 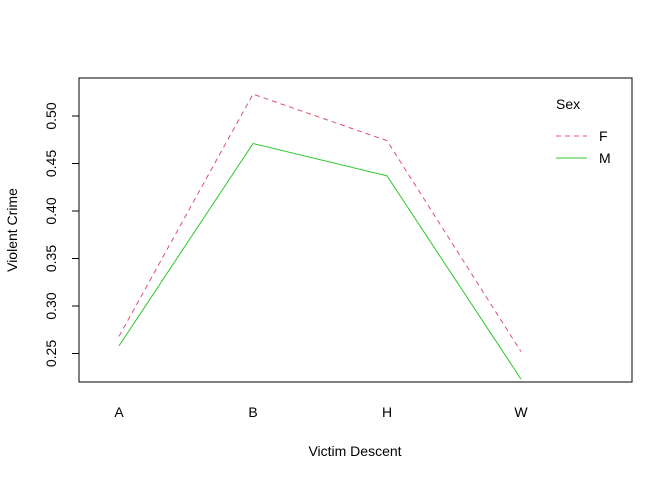 I want to click on x-tick-label: B, so click(x=252, y=412).